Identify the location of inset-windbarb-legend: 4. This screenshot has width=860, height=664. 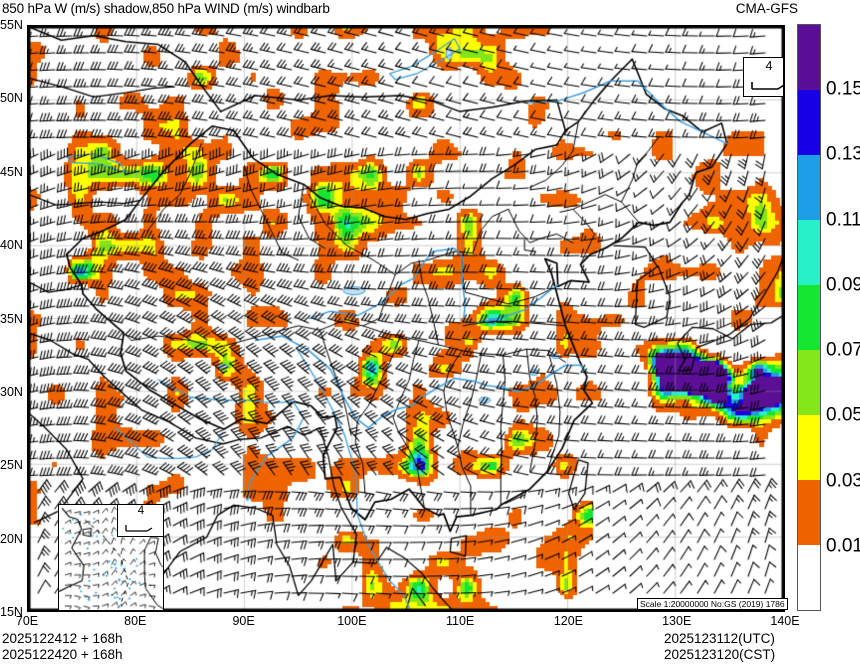
(140, 521).